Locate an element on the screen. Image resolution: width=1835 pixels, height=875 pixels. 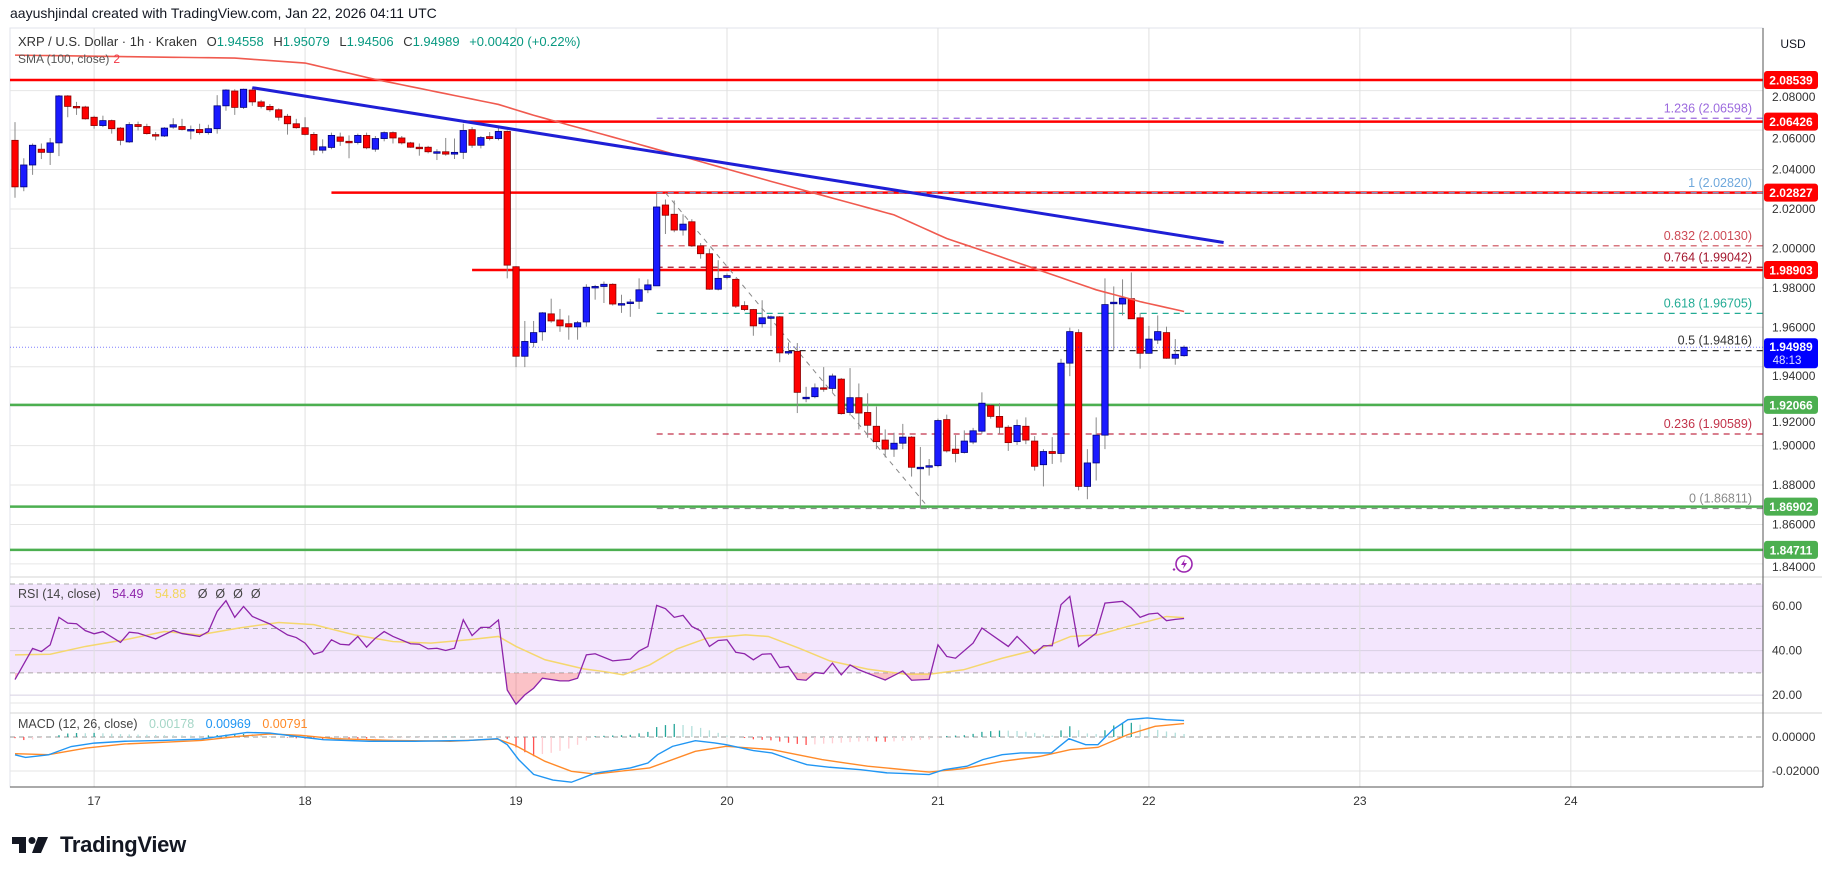
price-axis-label: 1.86000 is located at coordinates (1794, 524).